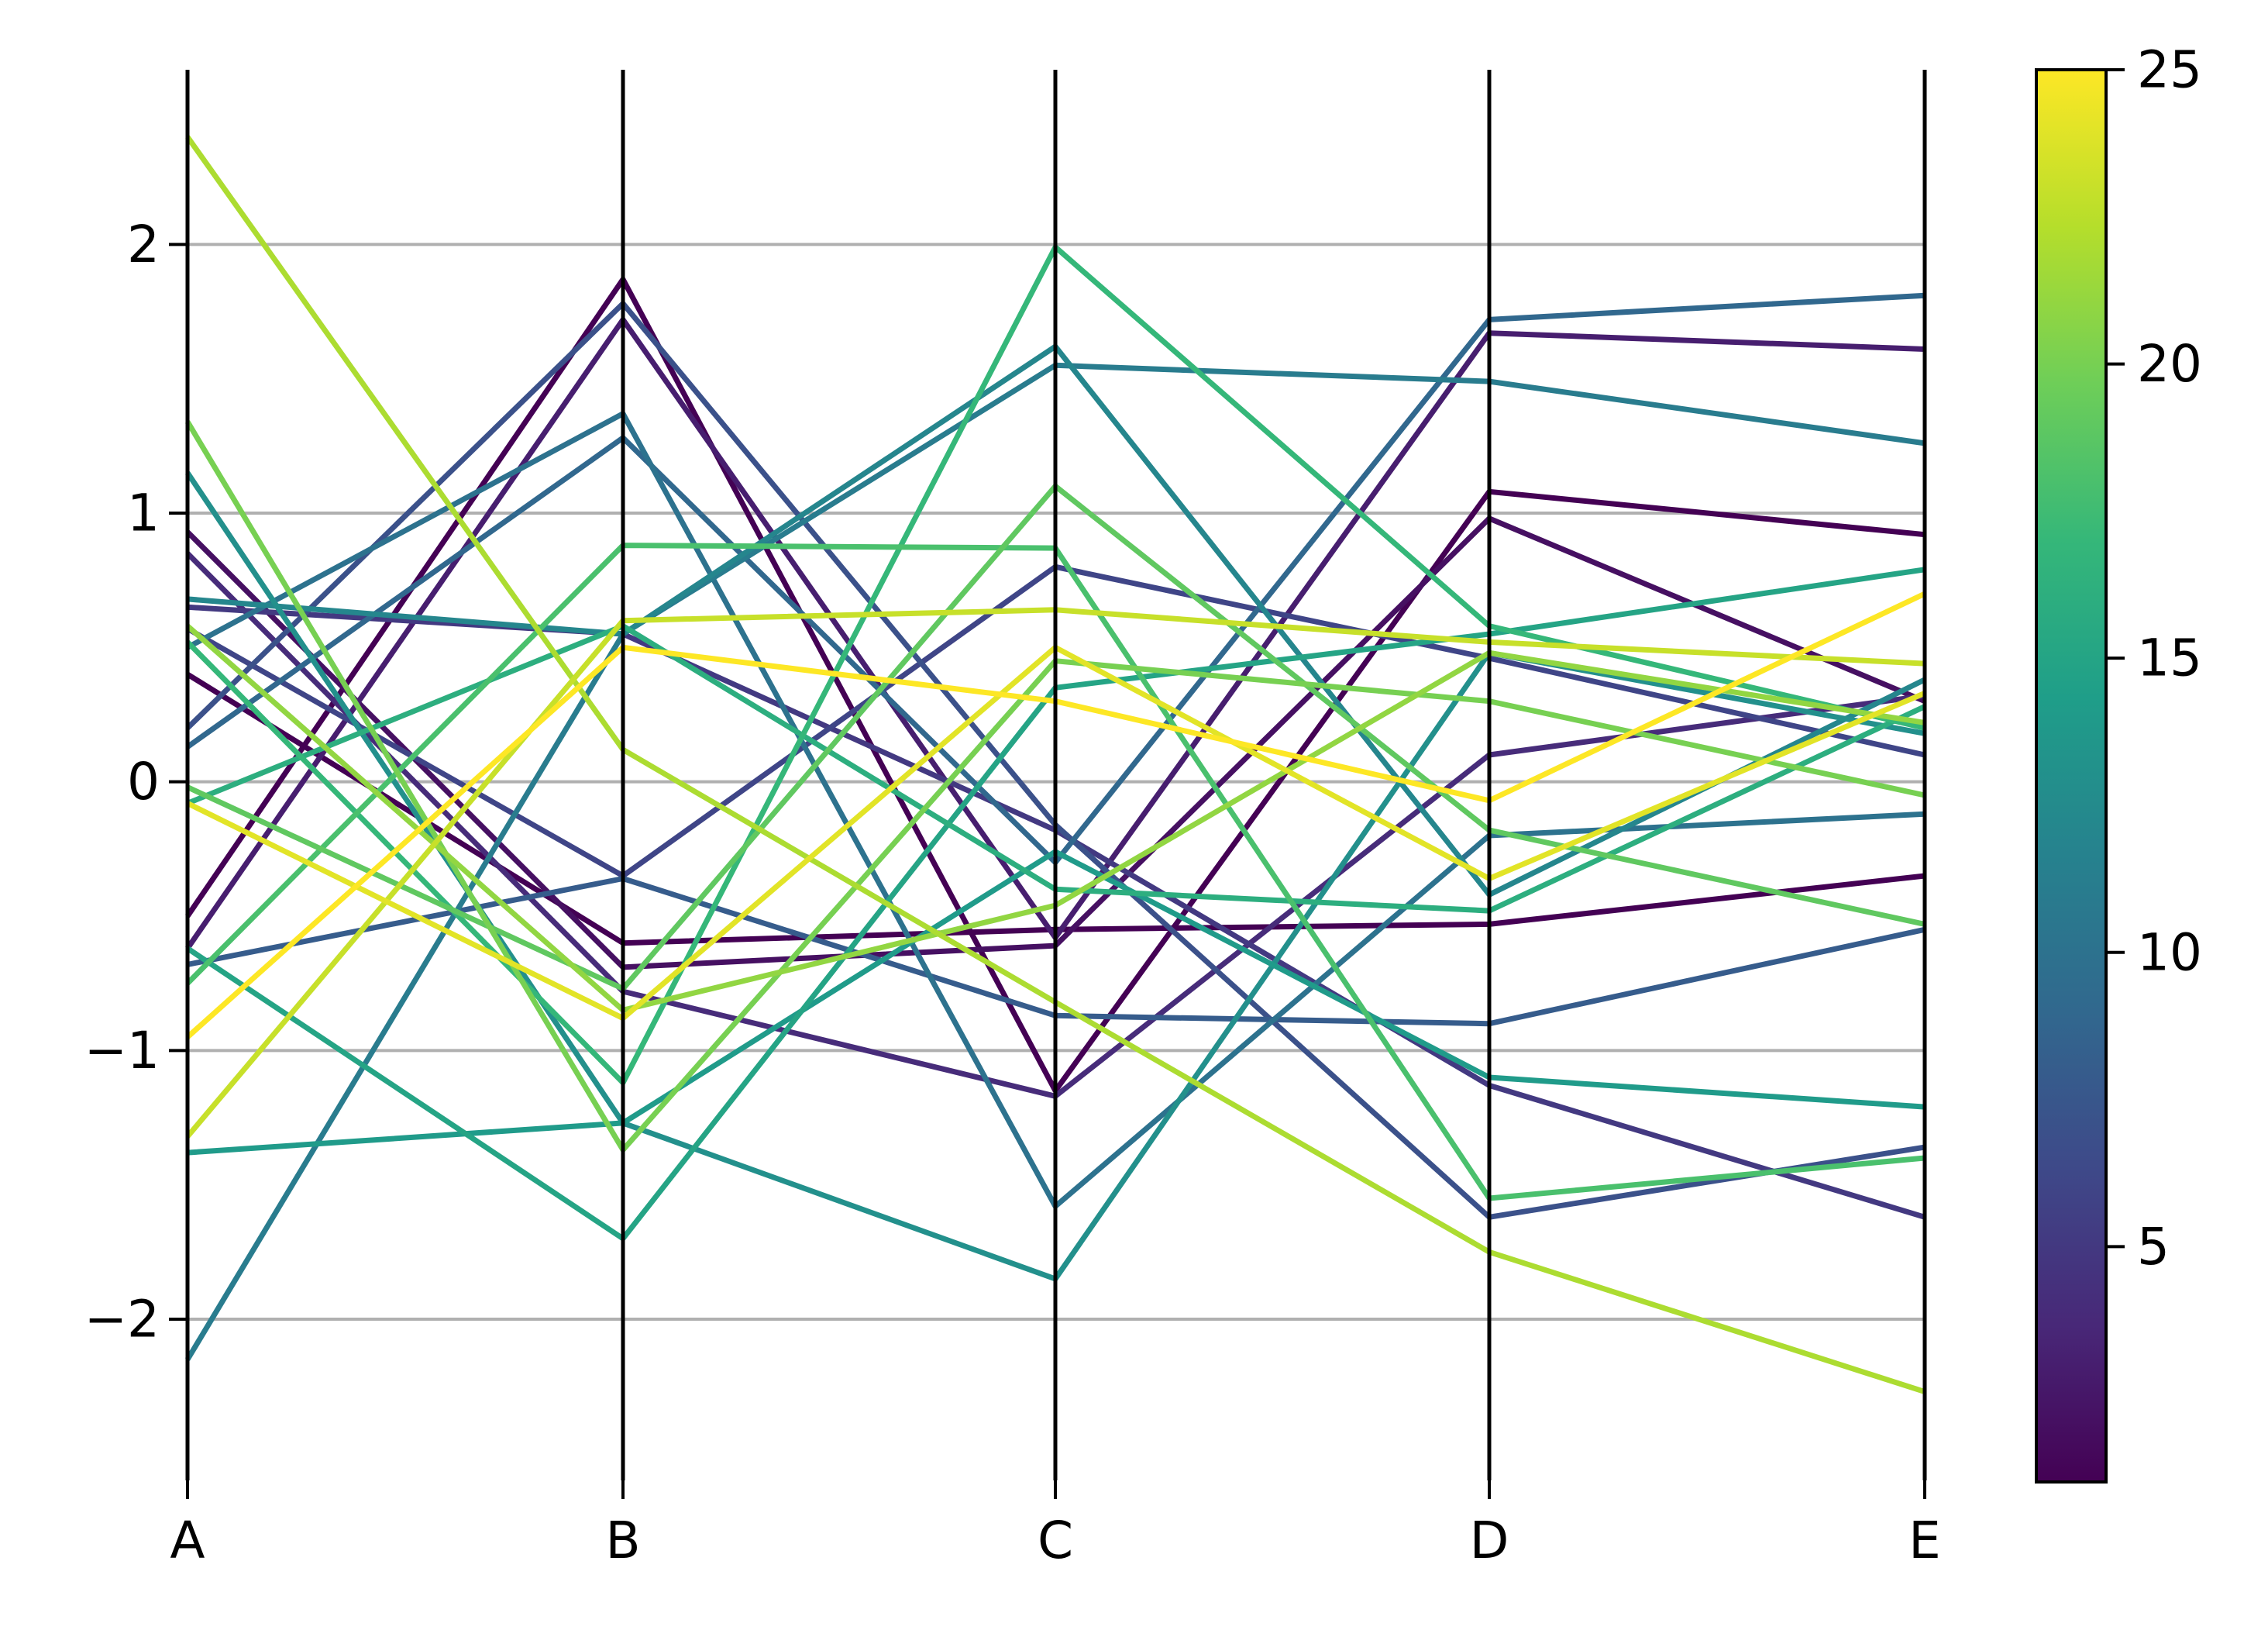  I want to click on colorbar-tick-label: 15, so click(2170, 658).